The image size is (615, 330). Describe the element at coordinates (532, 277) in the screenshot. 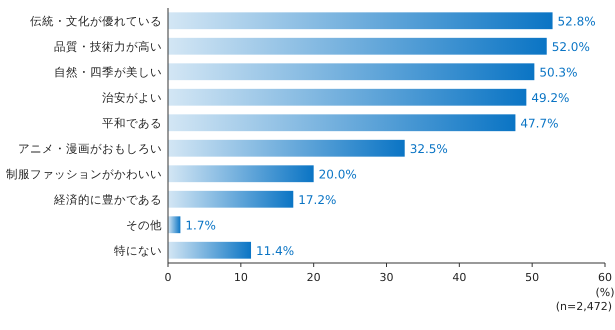

I see `x-tick-label: 50` at that location.